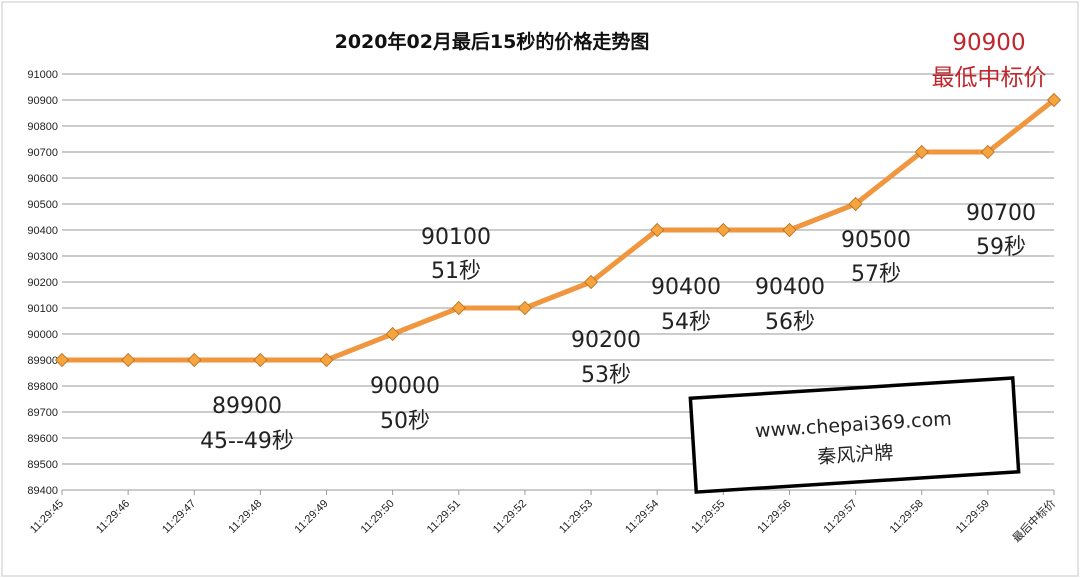 The image size is (1080, 578). What do you see at coordinates (42, 75) in the screenshot?
I see `y-tick-label: 91000` at bounding box center [42, 75].